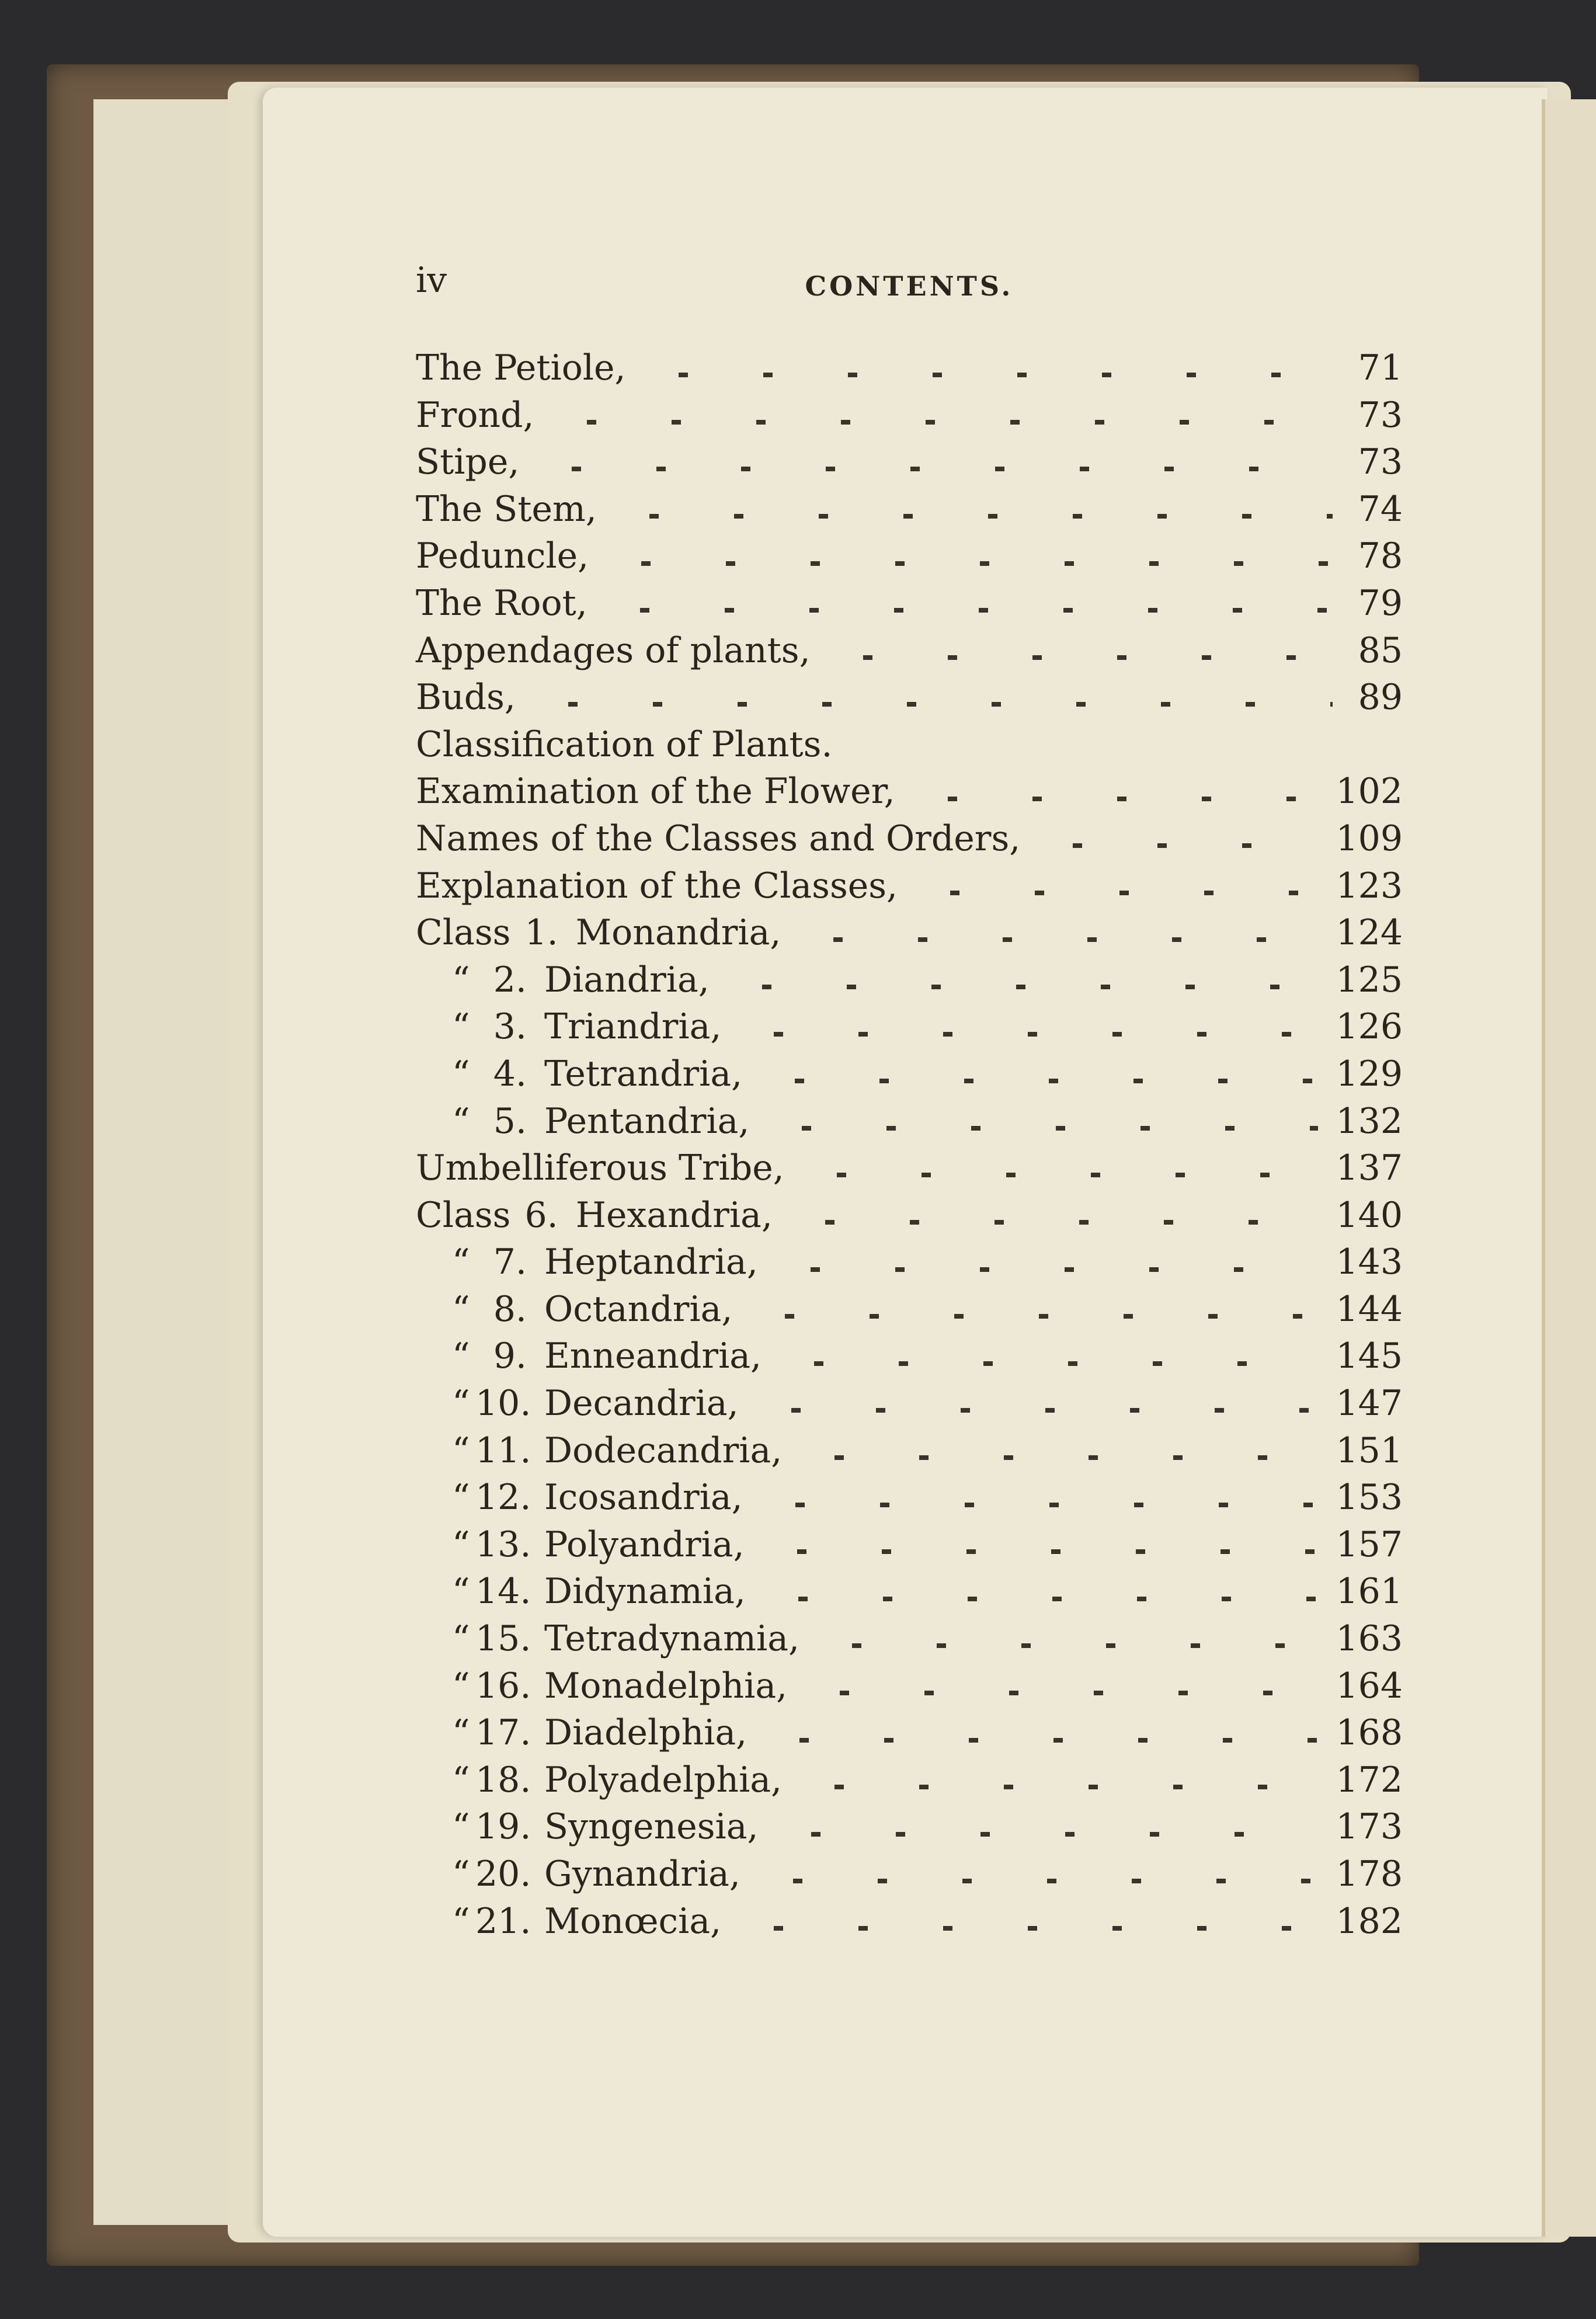  I want to click on entry-title: Umbelliferous Tribe,, so click(600, 1168).